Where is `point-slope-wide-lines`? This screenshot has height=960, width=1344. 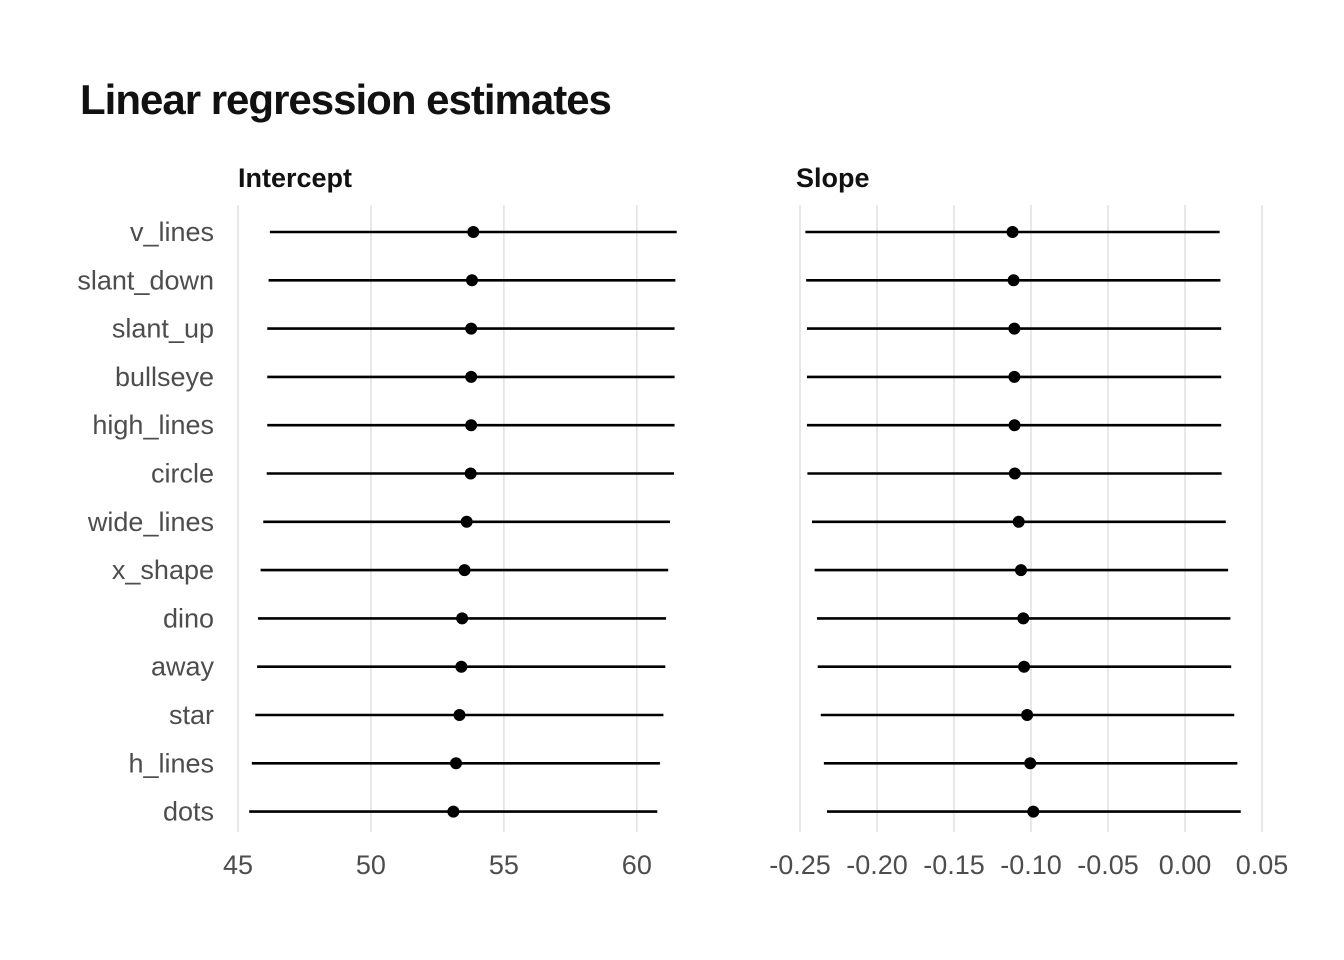 point-slope-wide-lines is located at coordinates (1018, 521).